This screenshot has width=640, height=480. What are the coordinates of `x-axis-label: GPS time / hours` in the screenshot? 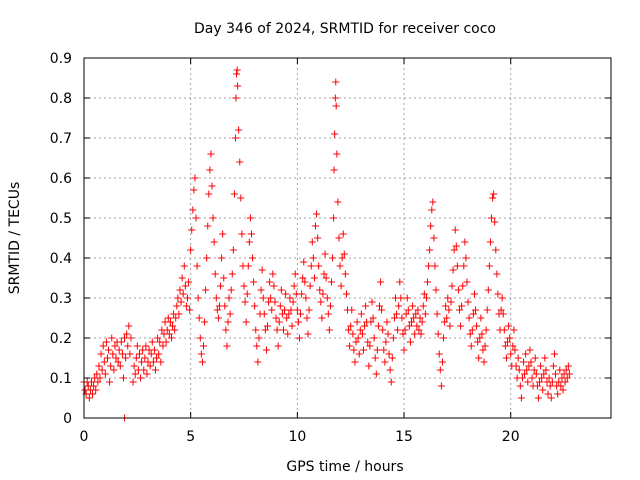 It's located at (344, 467).